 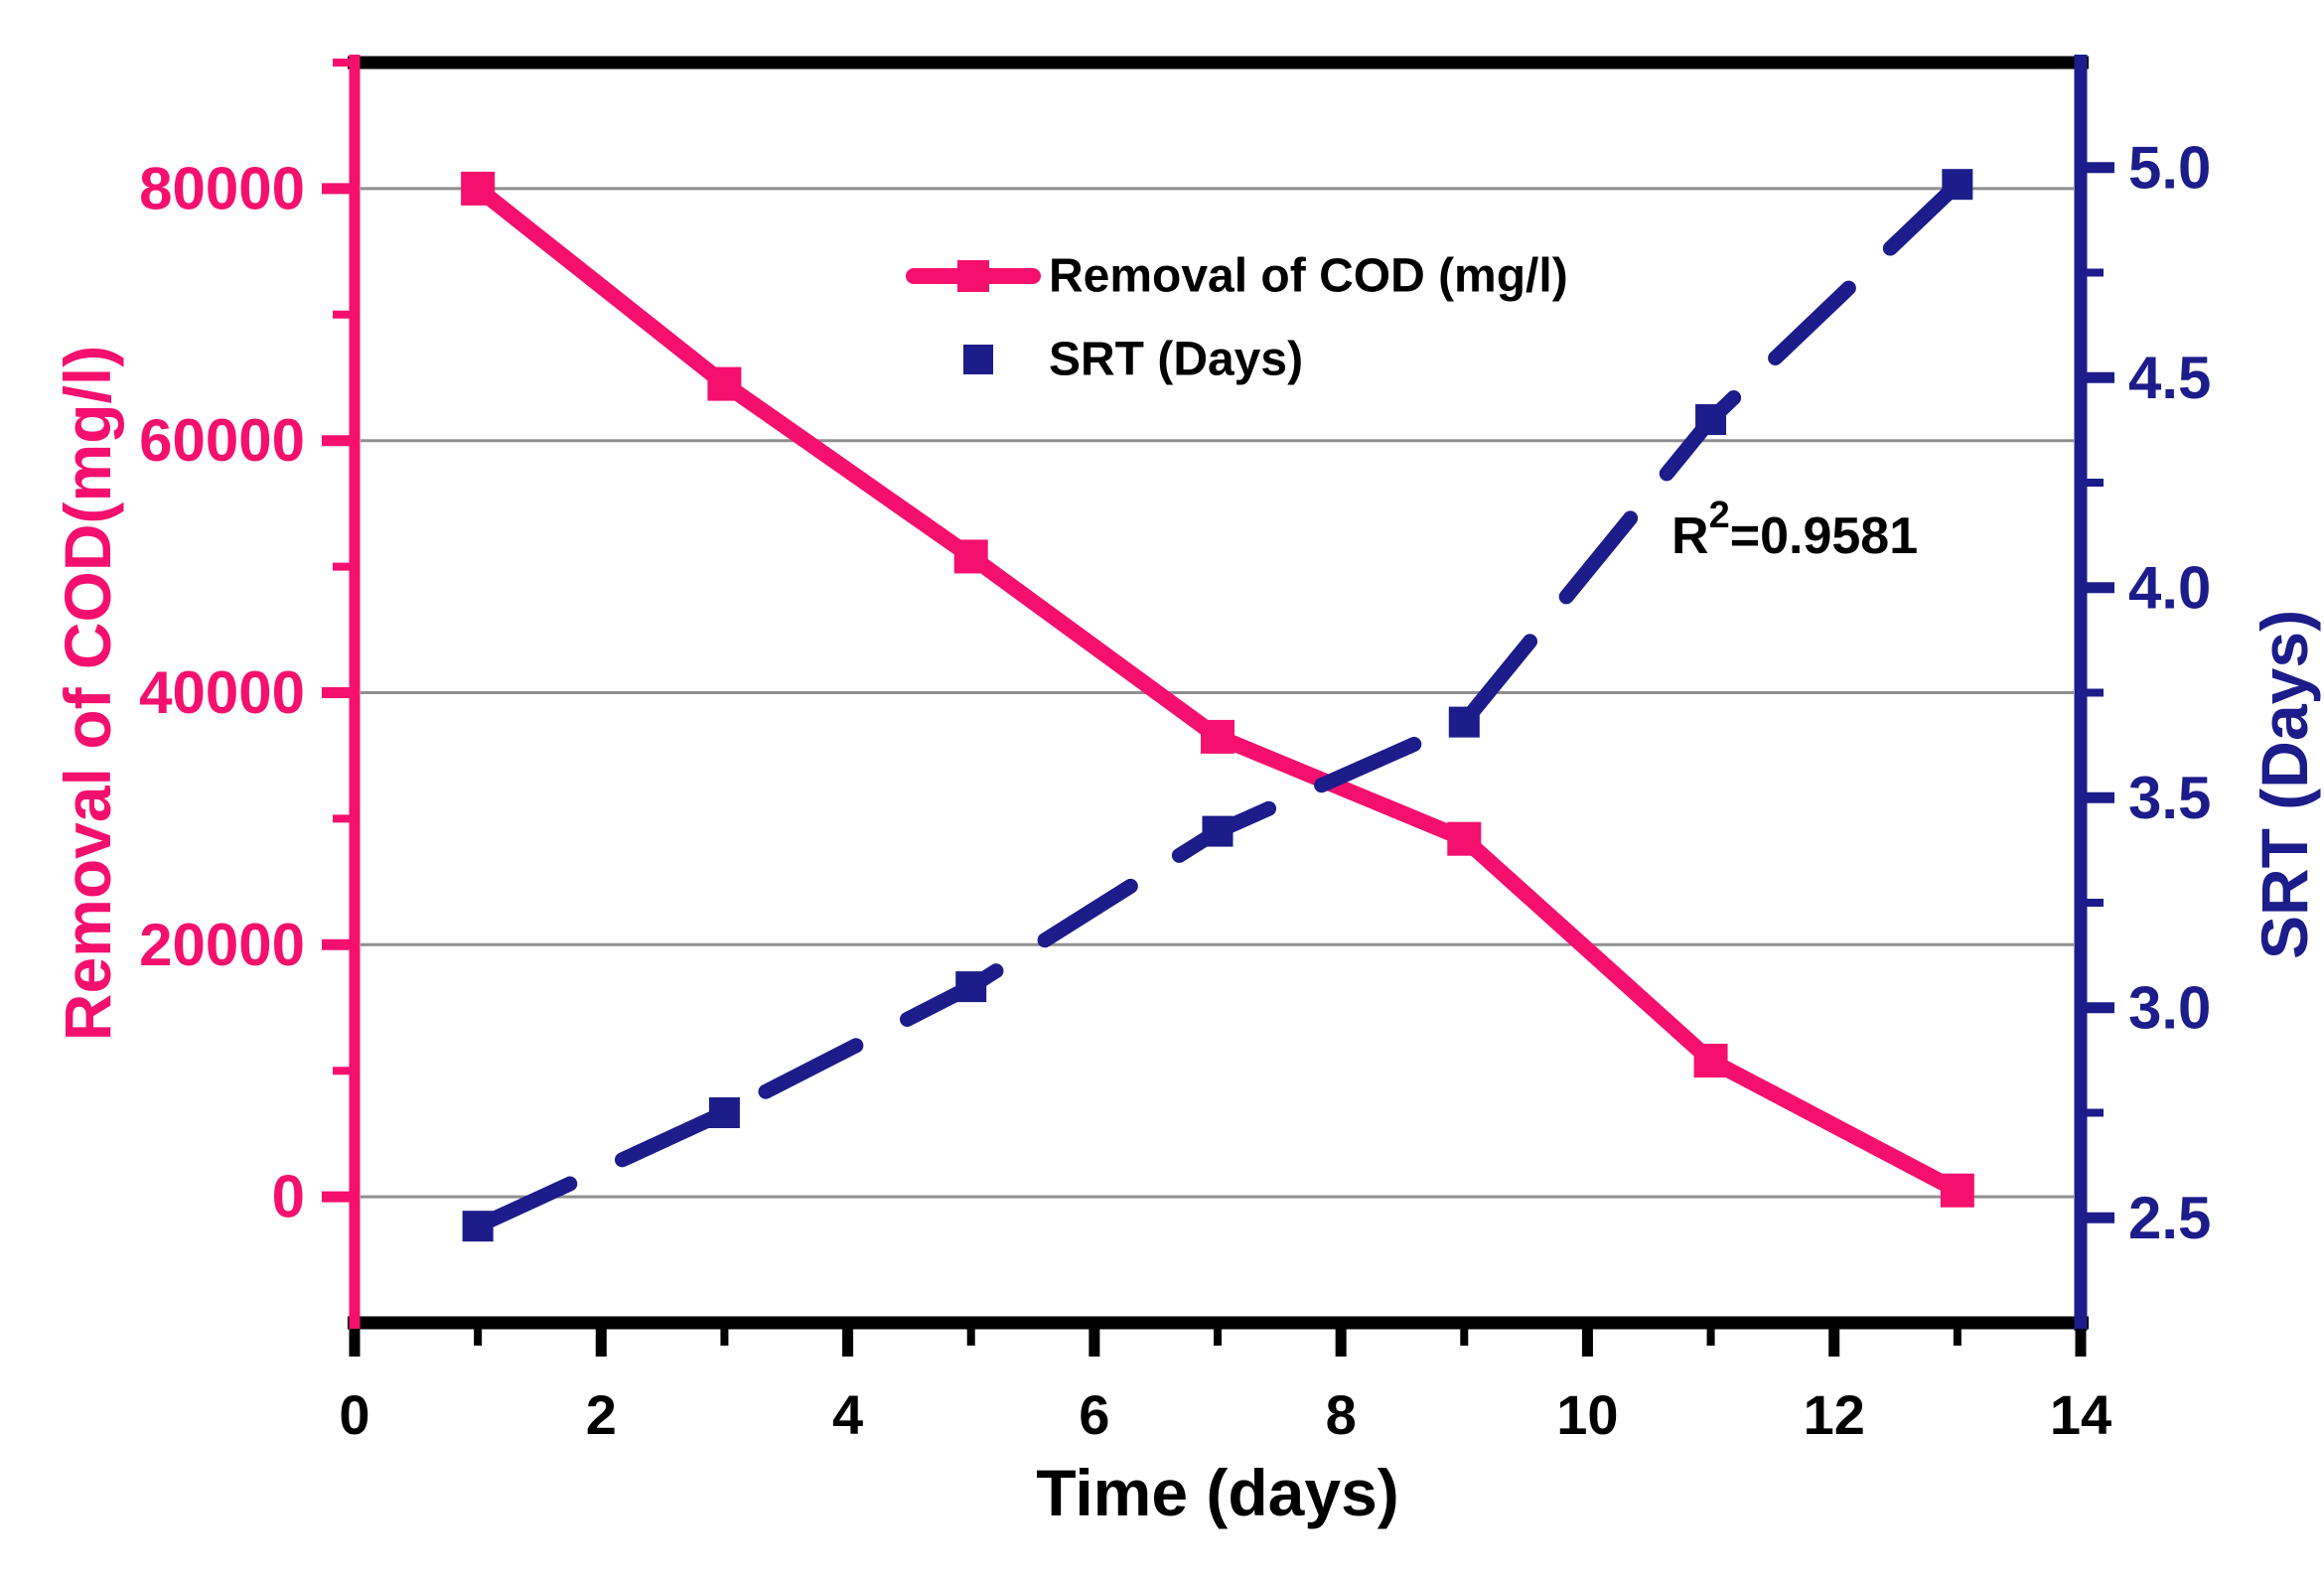 I want to click on x-axis-tick-label: 8, so click(x=1341, y=1414).